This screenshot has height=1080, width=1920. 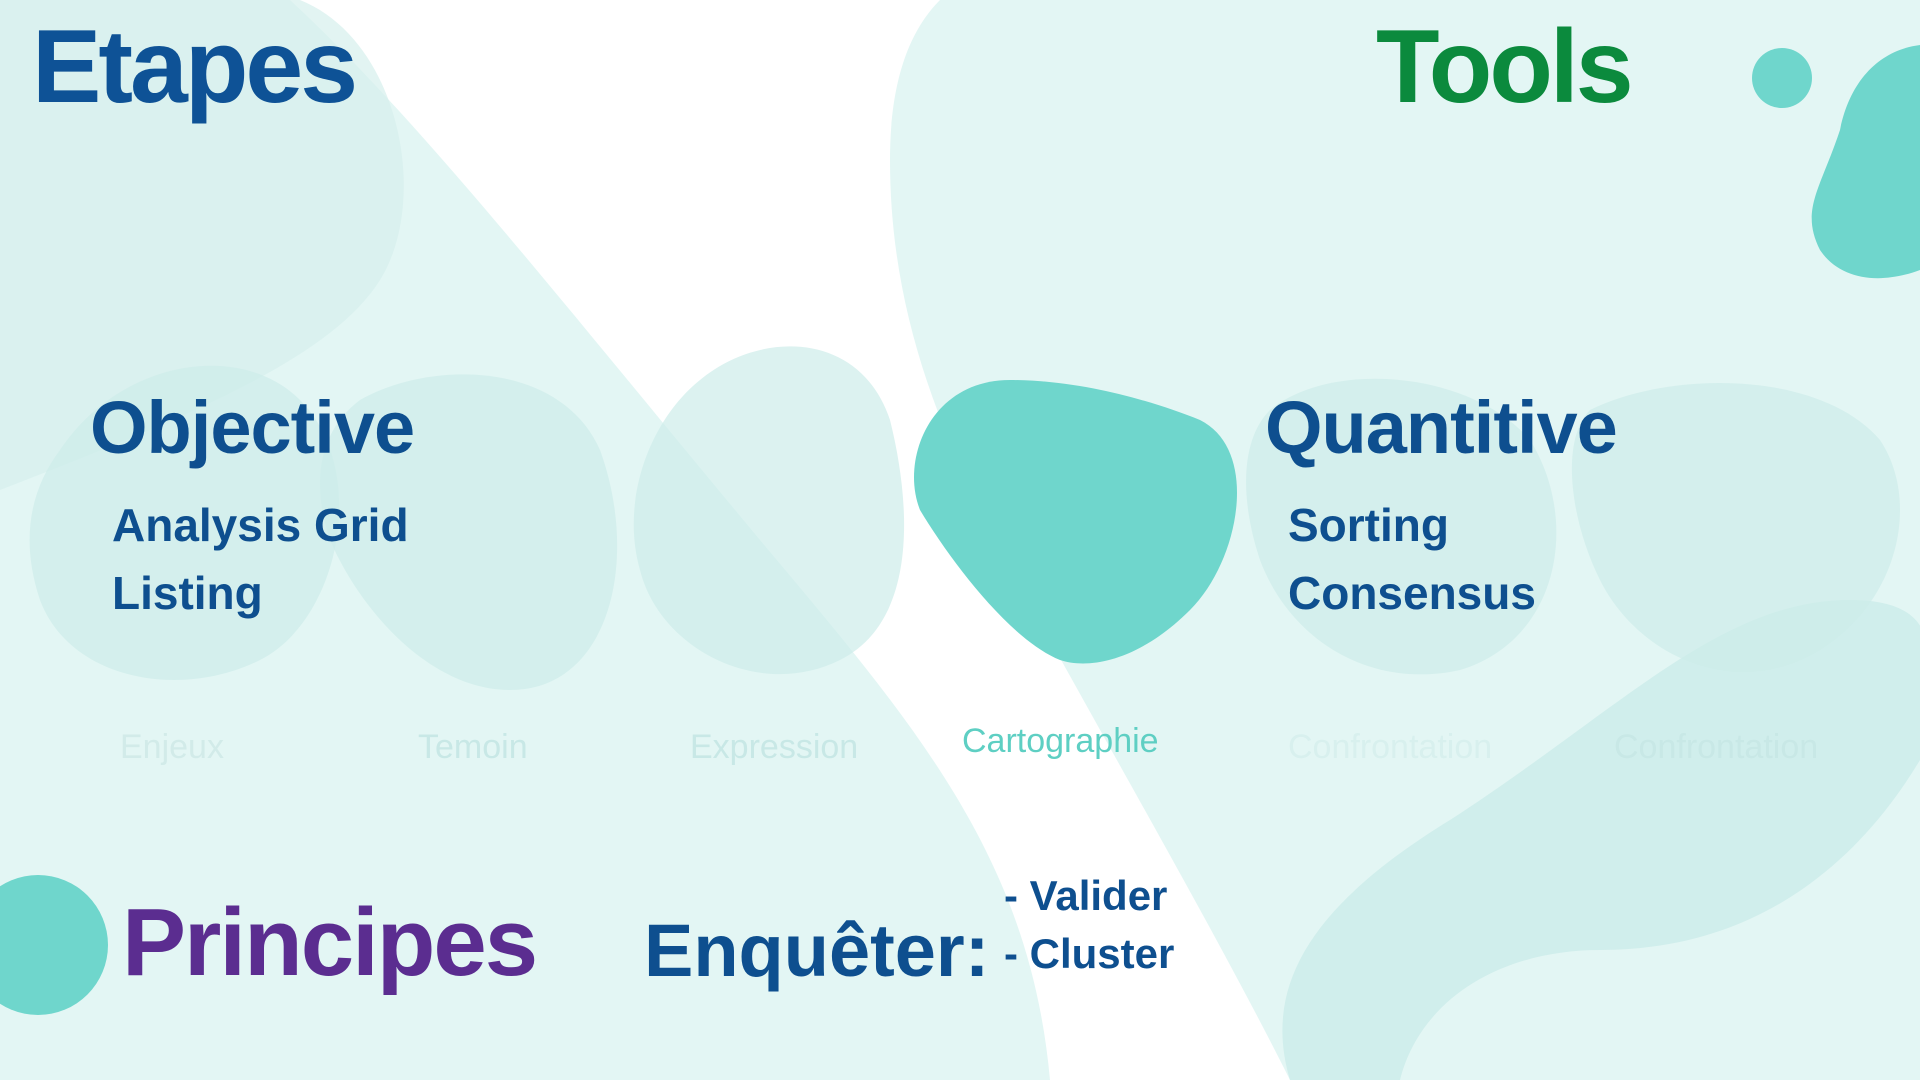 What do you see at coordinates (774, 747) in the screenshot?
I see `stage-label-expression: Expression` at bounding box center [774, 747].